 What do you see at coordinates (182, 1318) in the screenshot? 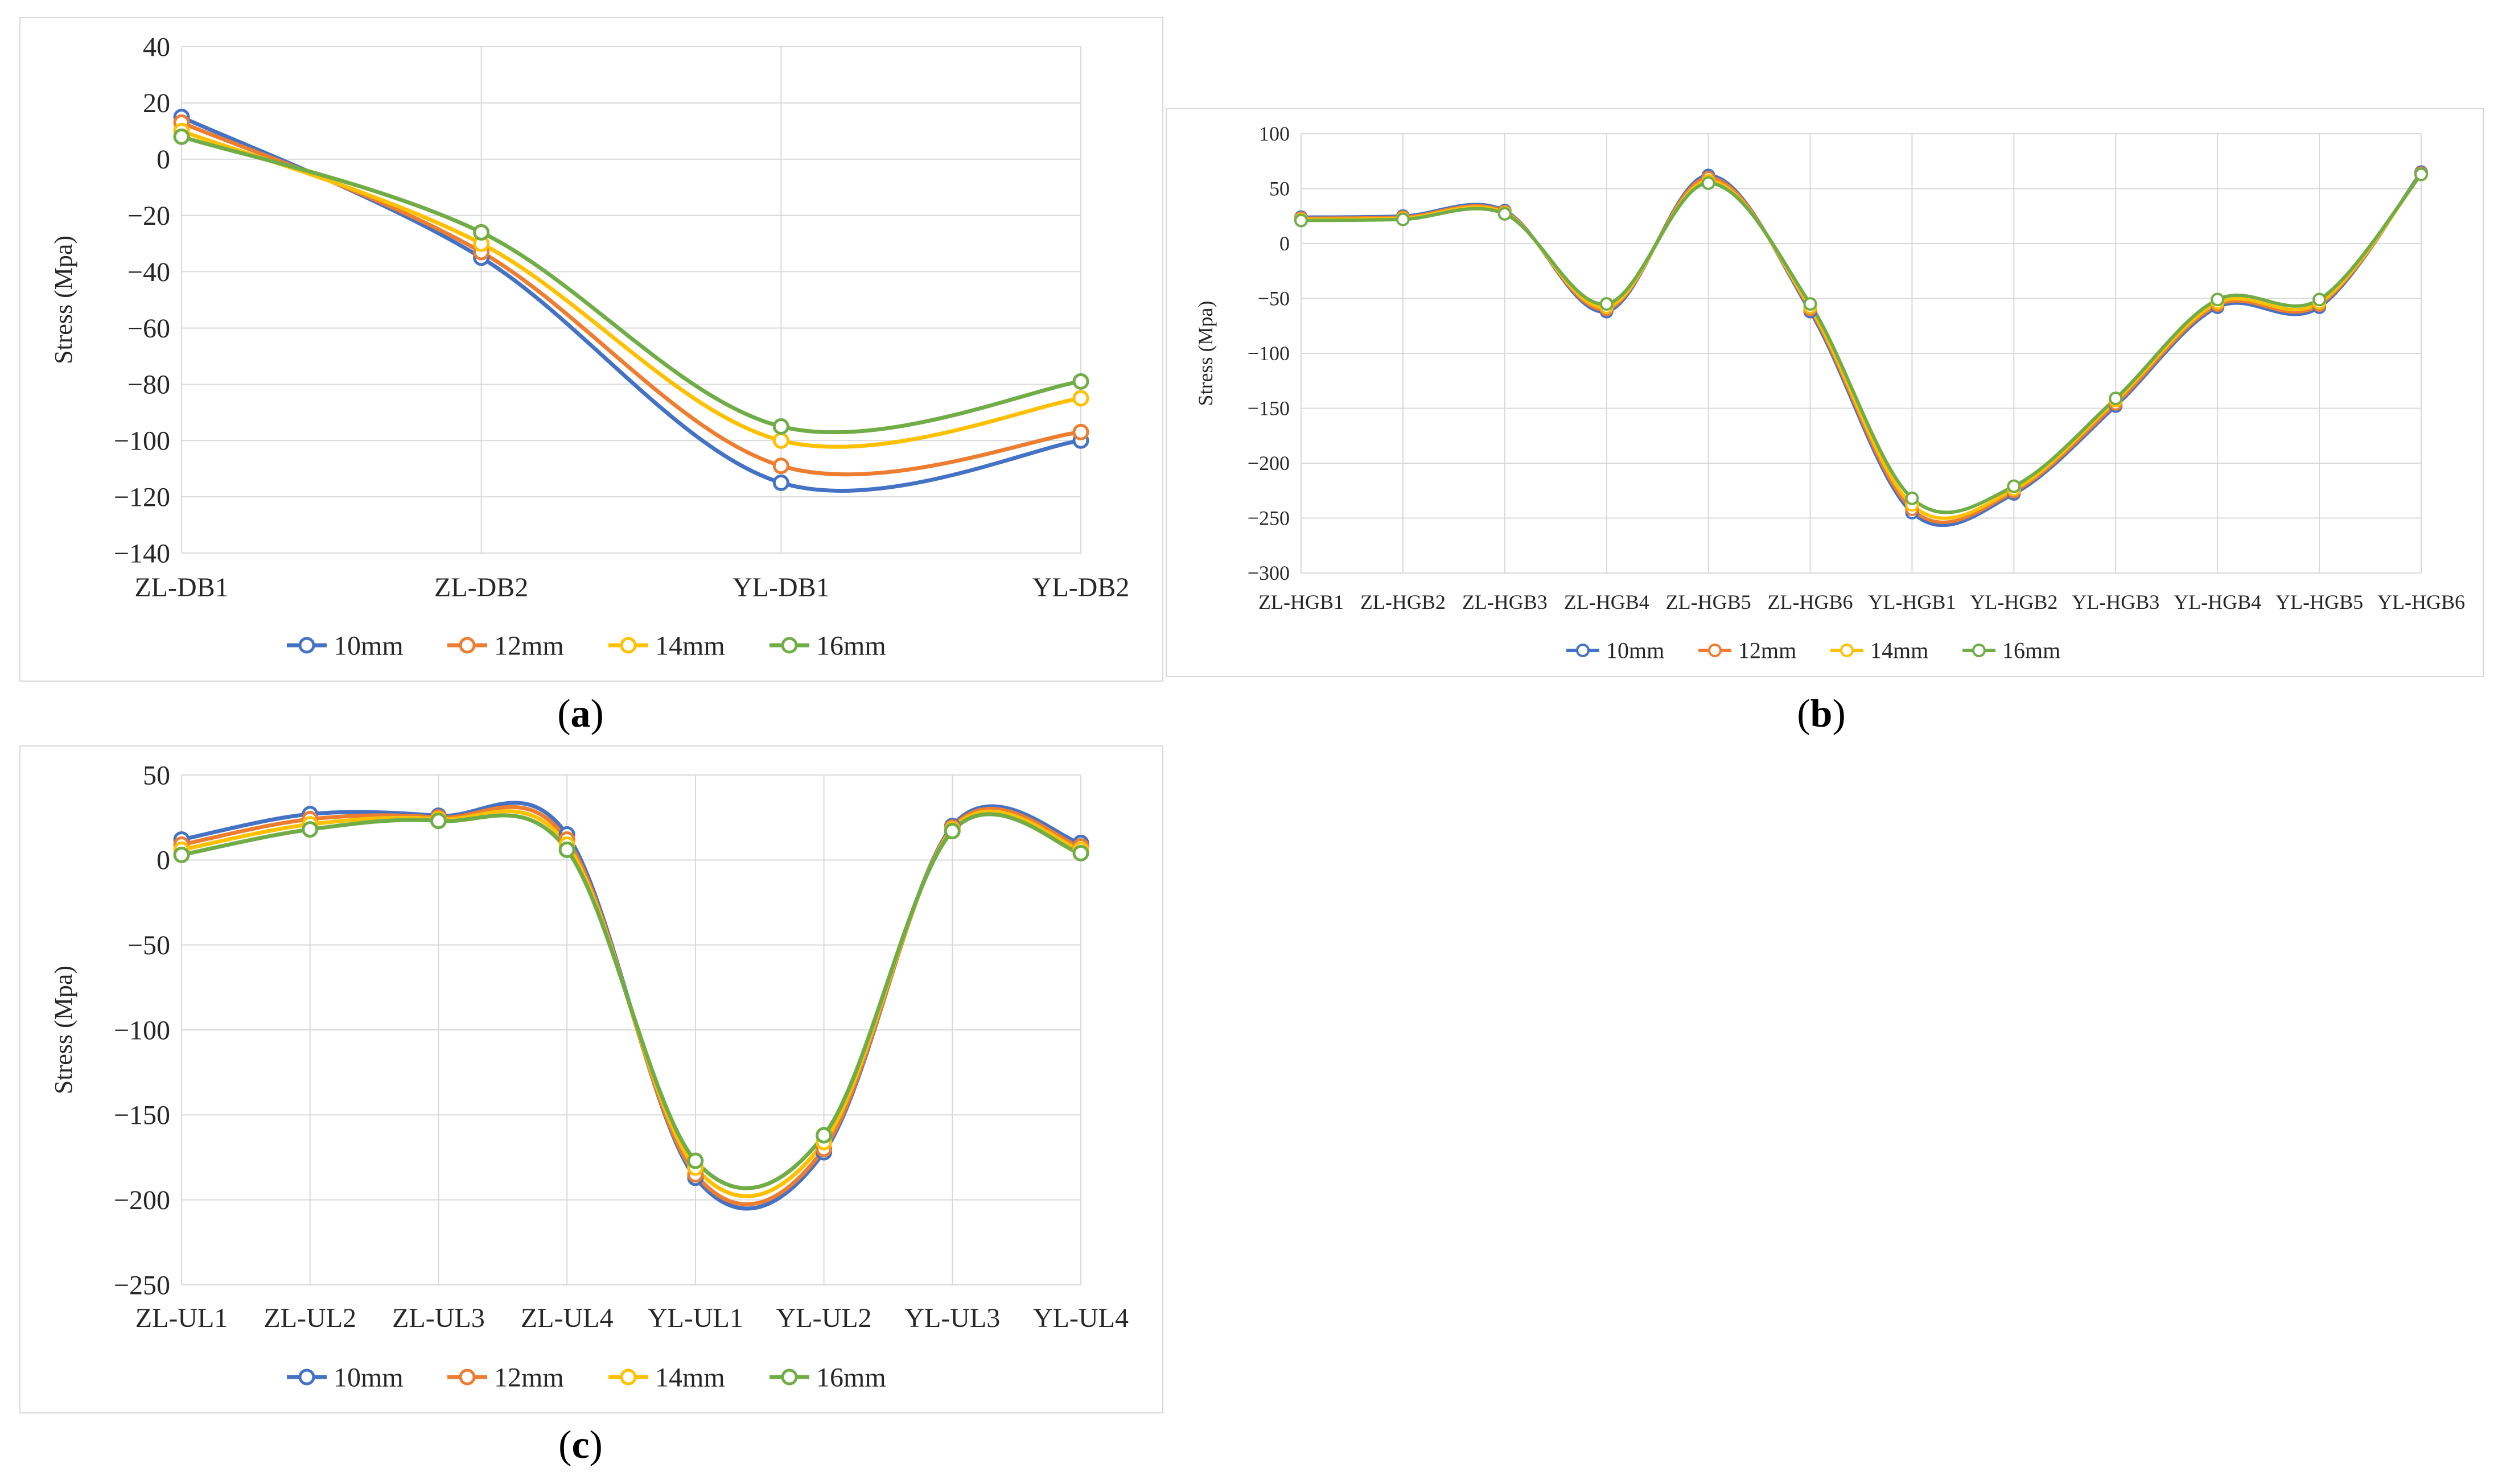
I see `x-tick-label: ZL-UL1` at bounding box center [182, 1318].